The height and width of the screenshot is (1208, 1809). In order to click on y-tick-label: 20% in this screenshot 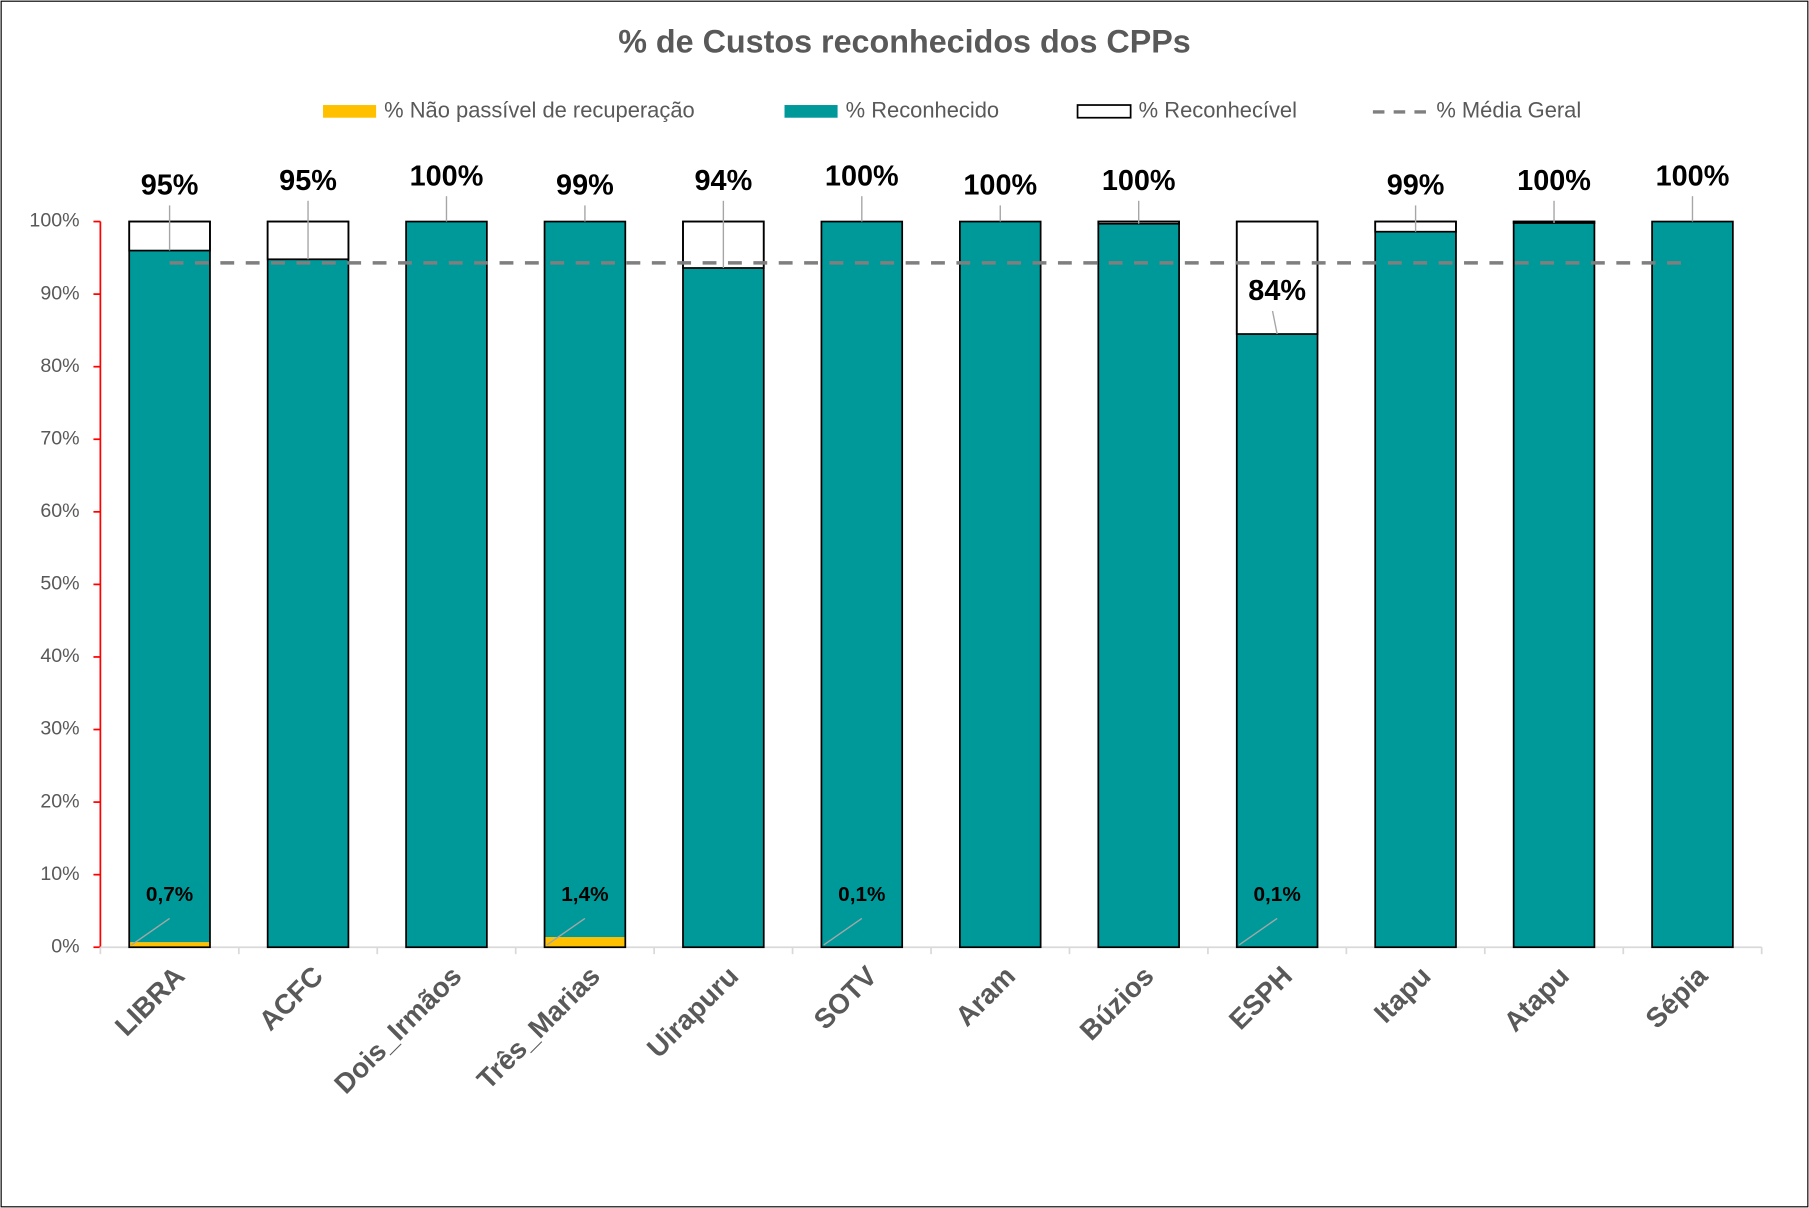, I will do `click(59, 801)`.